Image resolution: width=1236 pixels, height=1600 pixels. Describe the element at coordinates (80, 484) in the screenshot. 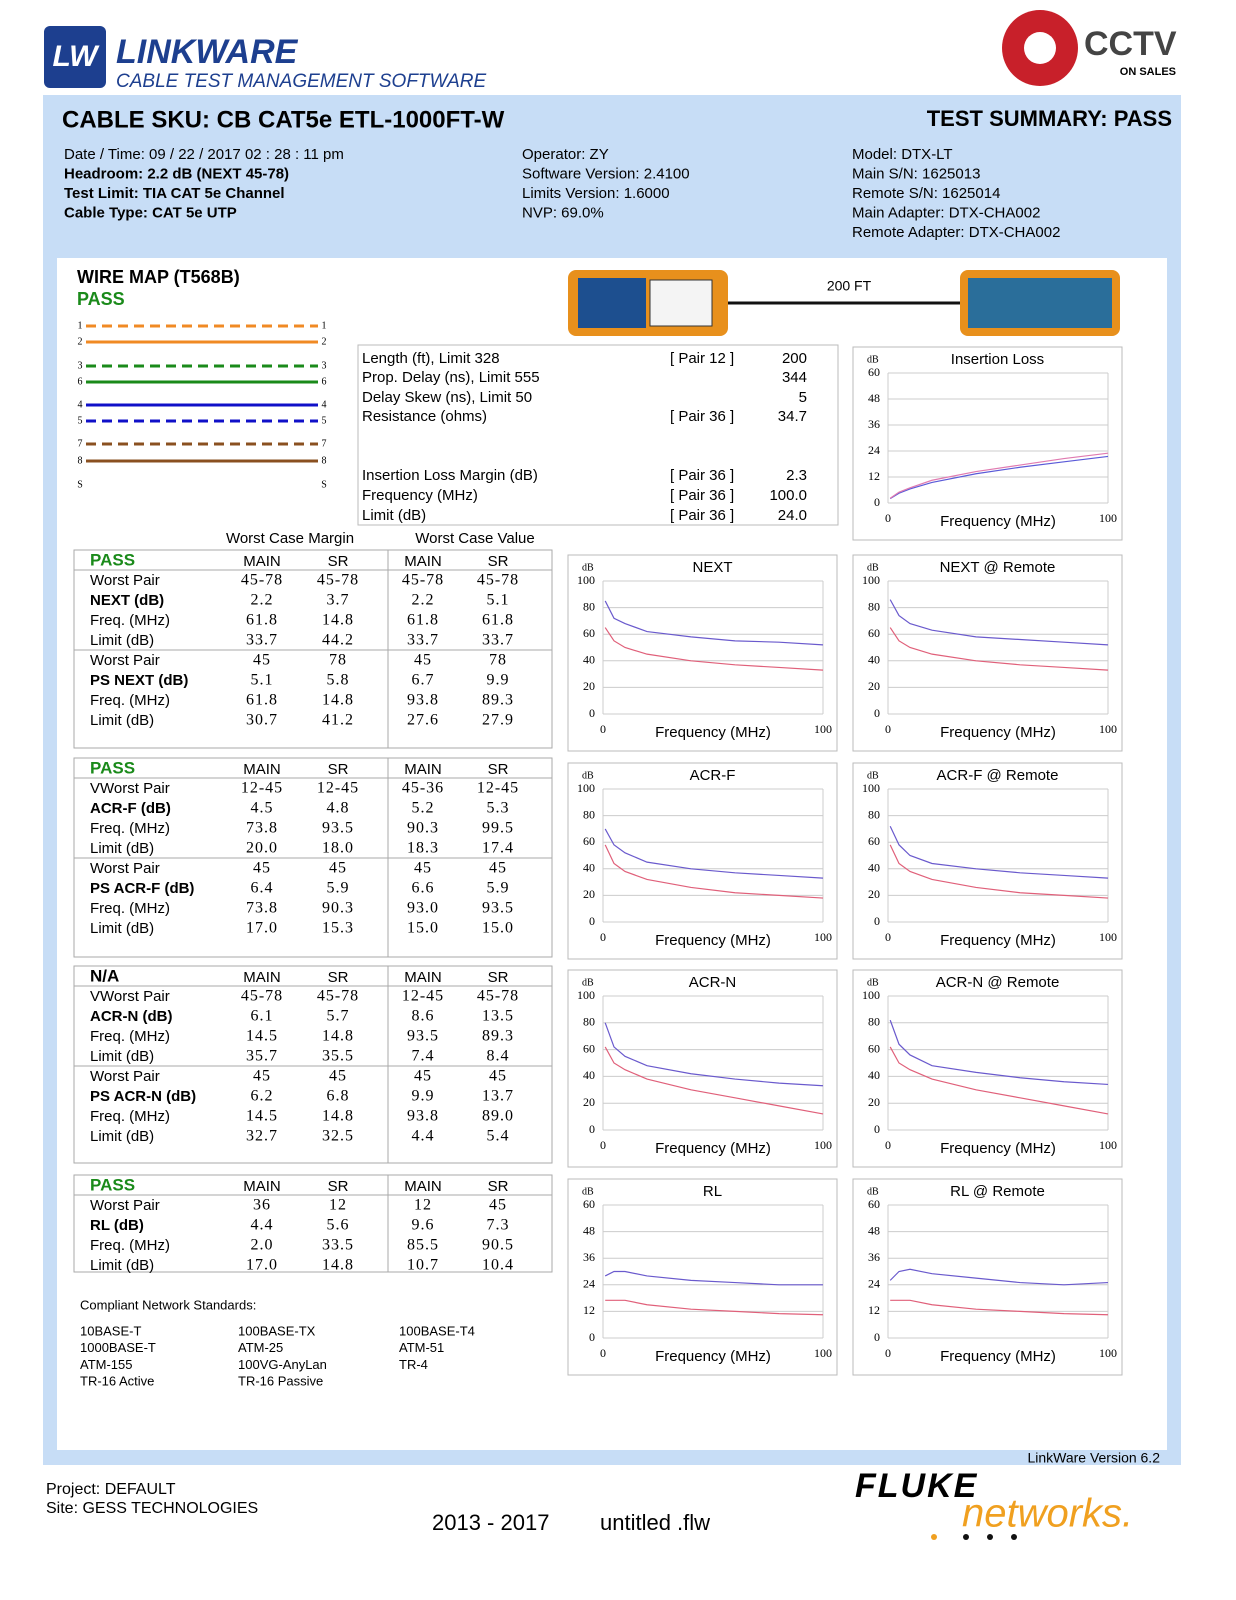

I see `pin-left: S` at that location.